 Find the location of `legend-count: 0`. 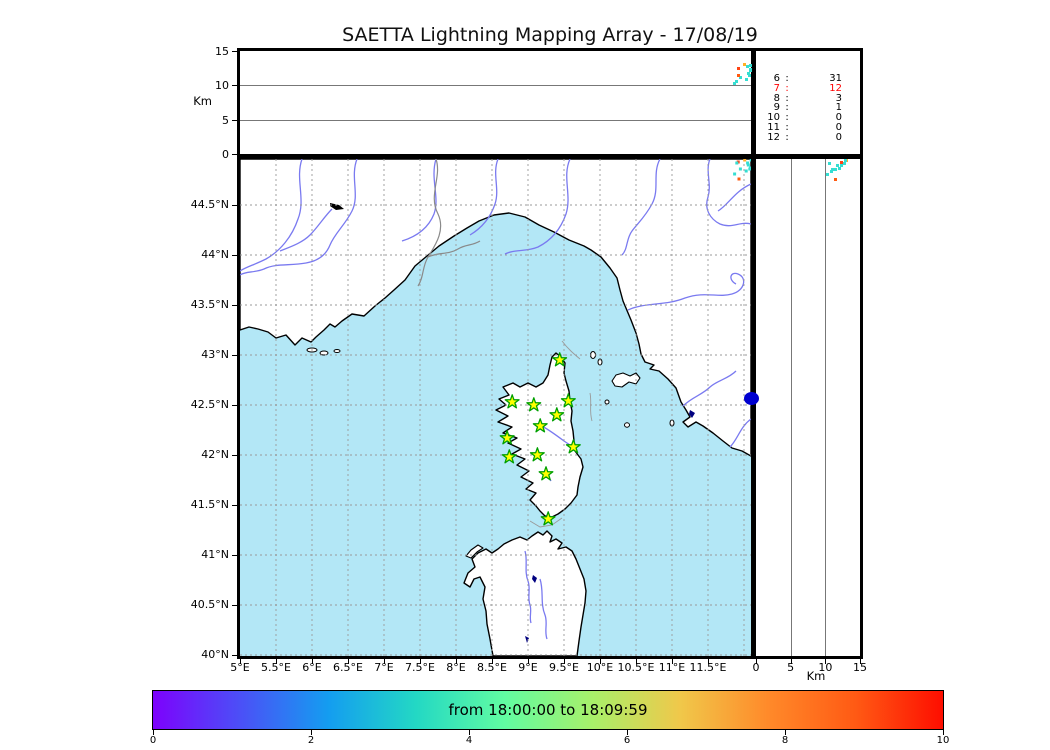

legend-count: 0 is located at coordinates (838, 118).